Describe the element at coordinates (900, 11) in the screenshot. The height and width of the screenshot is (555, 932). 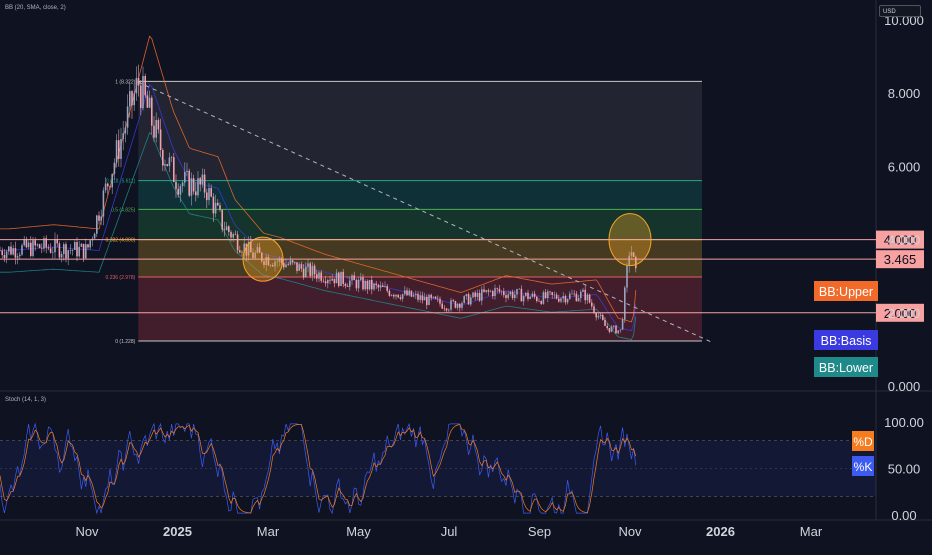
I see `currency-button: USD` at that location.